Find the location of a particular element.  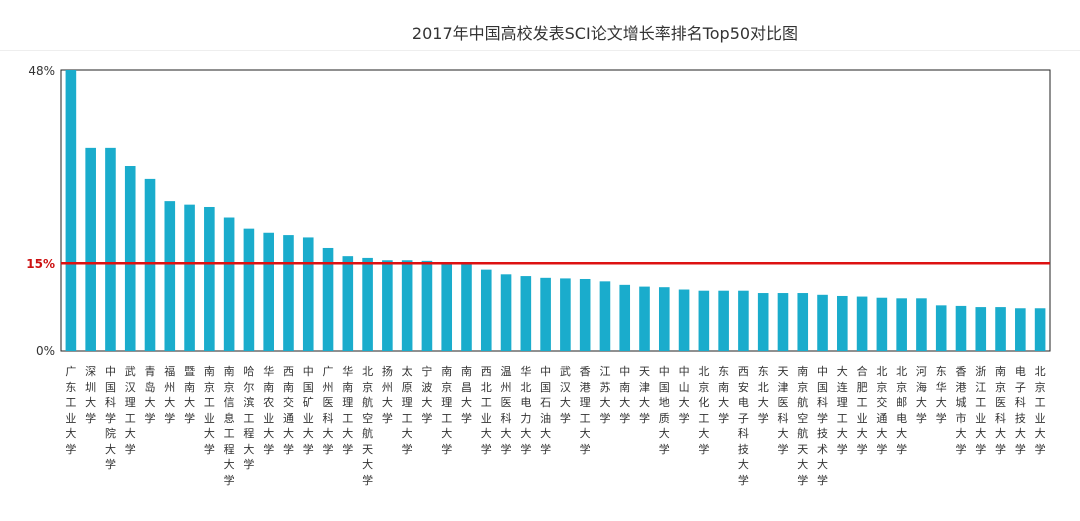

x-tick-label: 深圳大学 is located at coordinates (91, 395).